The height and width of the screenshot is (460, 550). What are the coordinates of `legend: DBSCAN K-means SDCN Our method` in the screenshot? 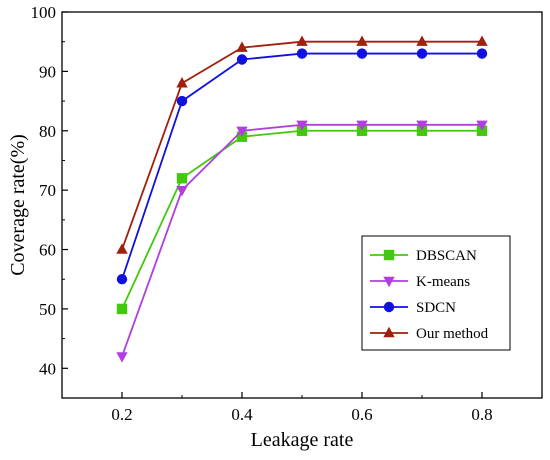 It's located at (436, 293).